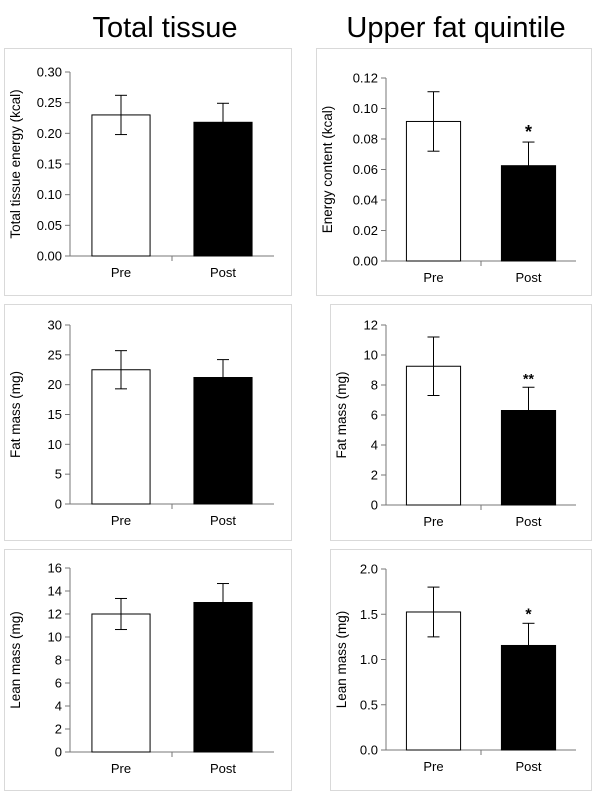  What do you see at coordinates (369, 614) in the screenshot?
I see `y-tick-label: 1.5` at bounding box center [369, 614].